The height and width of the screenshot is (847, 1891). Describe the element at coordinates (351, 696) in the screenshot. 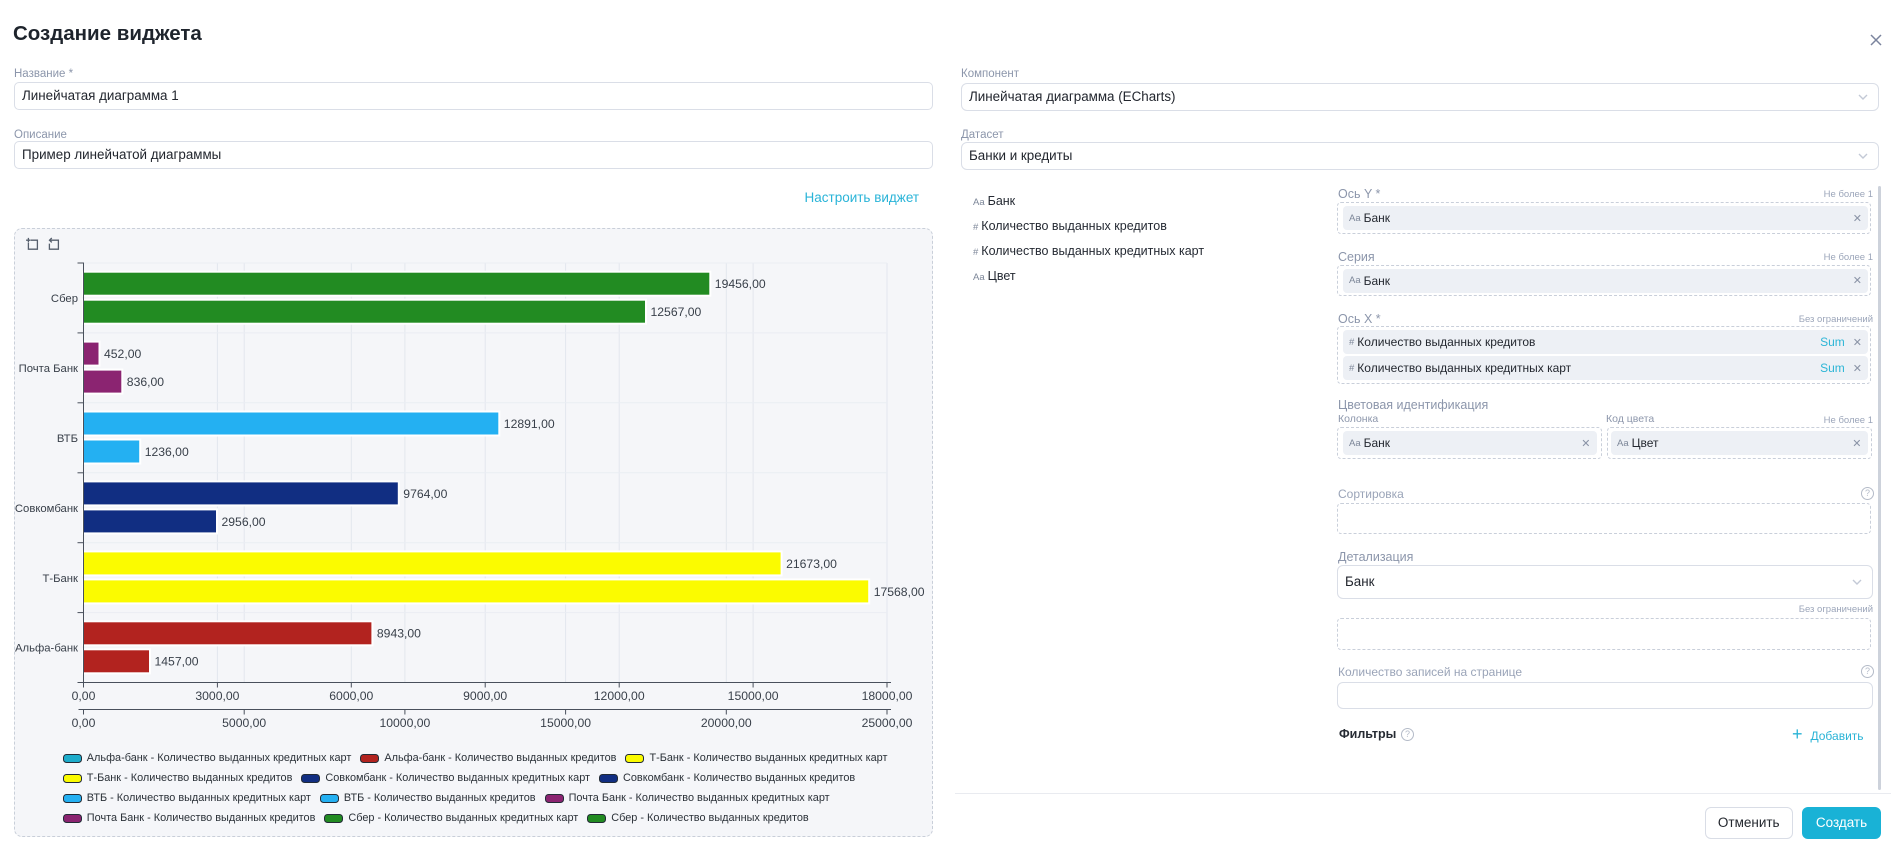

I see `svg-text: 6000,00` at that location.